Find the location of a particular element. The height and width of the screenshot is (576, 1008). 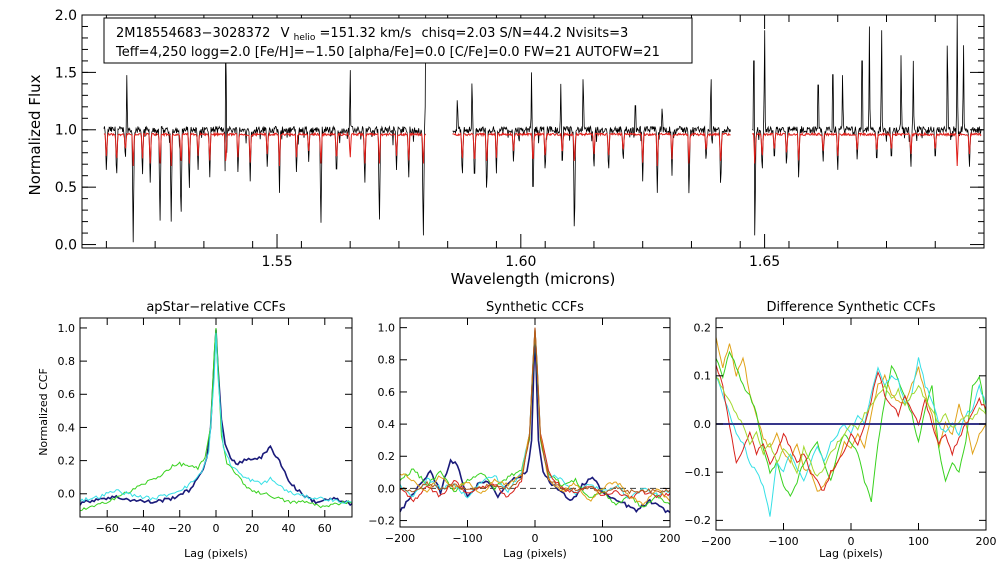

spectrum-xlabel: Wavelength (microns) is located at coordinates (533, 279).